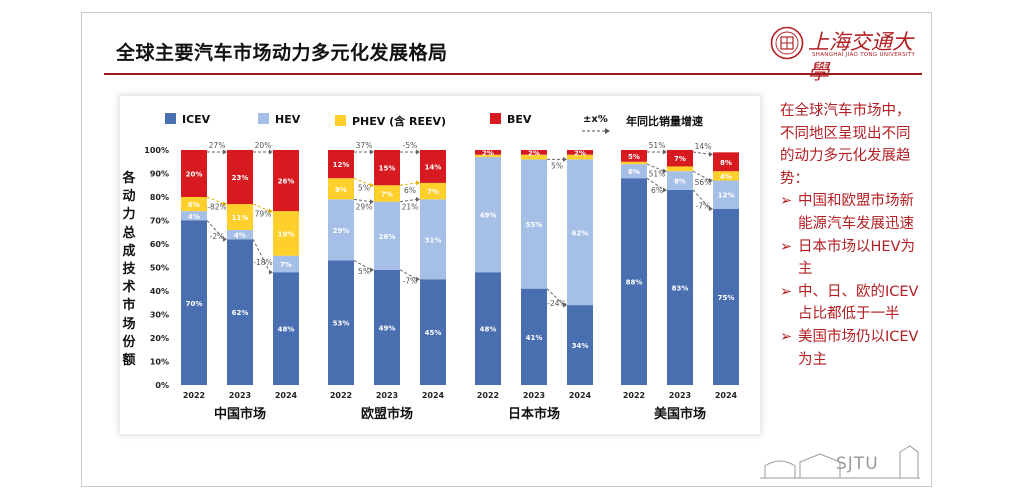  What do you see at coordinates (858, 303) in the screenshot?
I see `summary-bullet-text: 中、日、欧的ICEV占比都低于一半` at bounding box center [858, 303].